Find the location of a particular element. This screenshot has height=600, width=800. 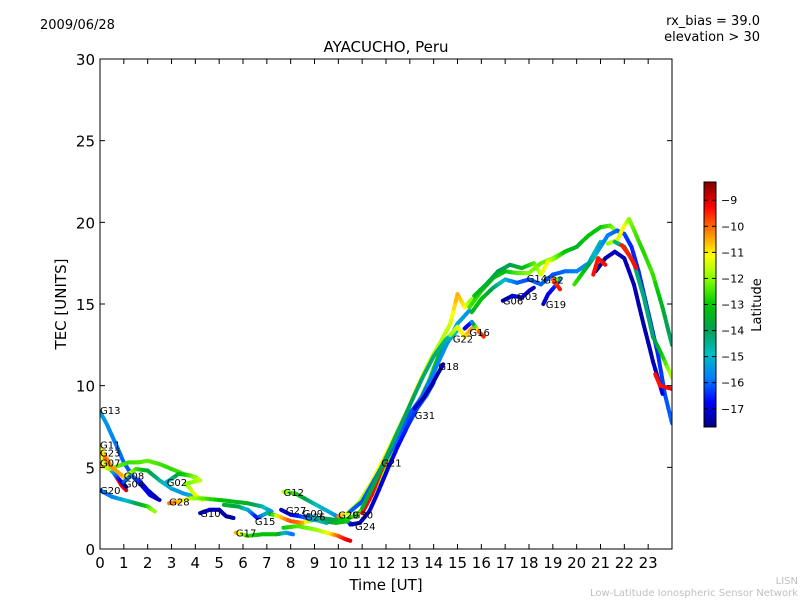

x-tick-label: 10 is located at coordinates (338, 563).